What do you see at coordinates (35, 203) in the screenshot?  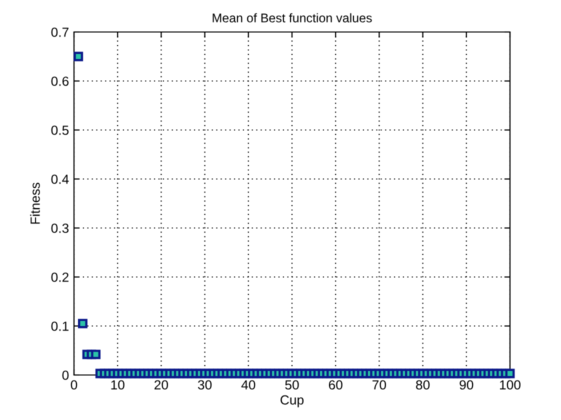 I see `y-axis-title: Fitness` at bounding box center [35, 203].